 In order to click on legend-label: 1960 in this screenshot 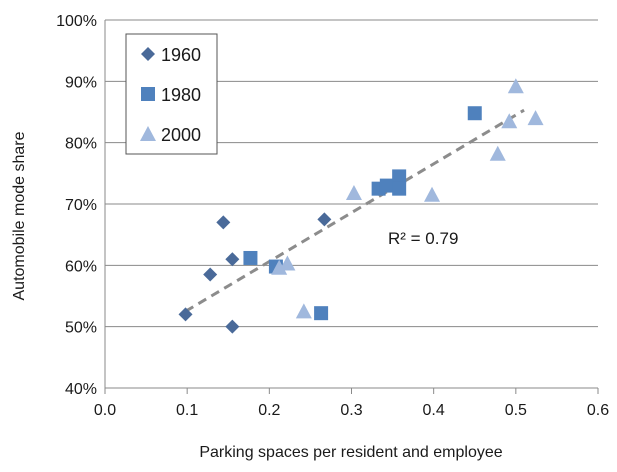, I will do `click(181, 55)`.